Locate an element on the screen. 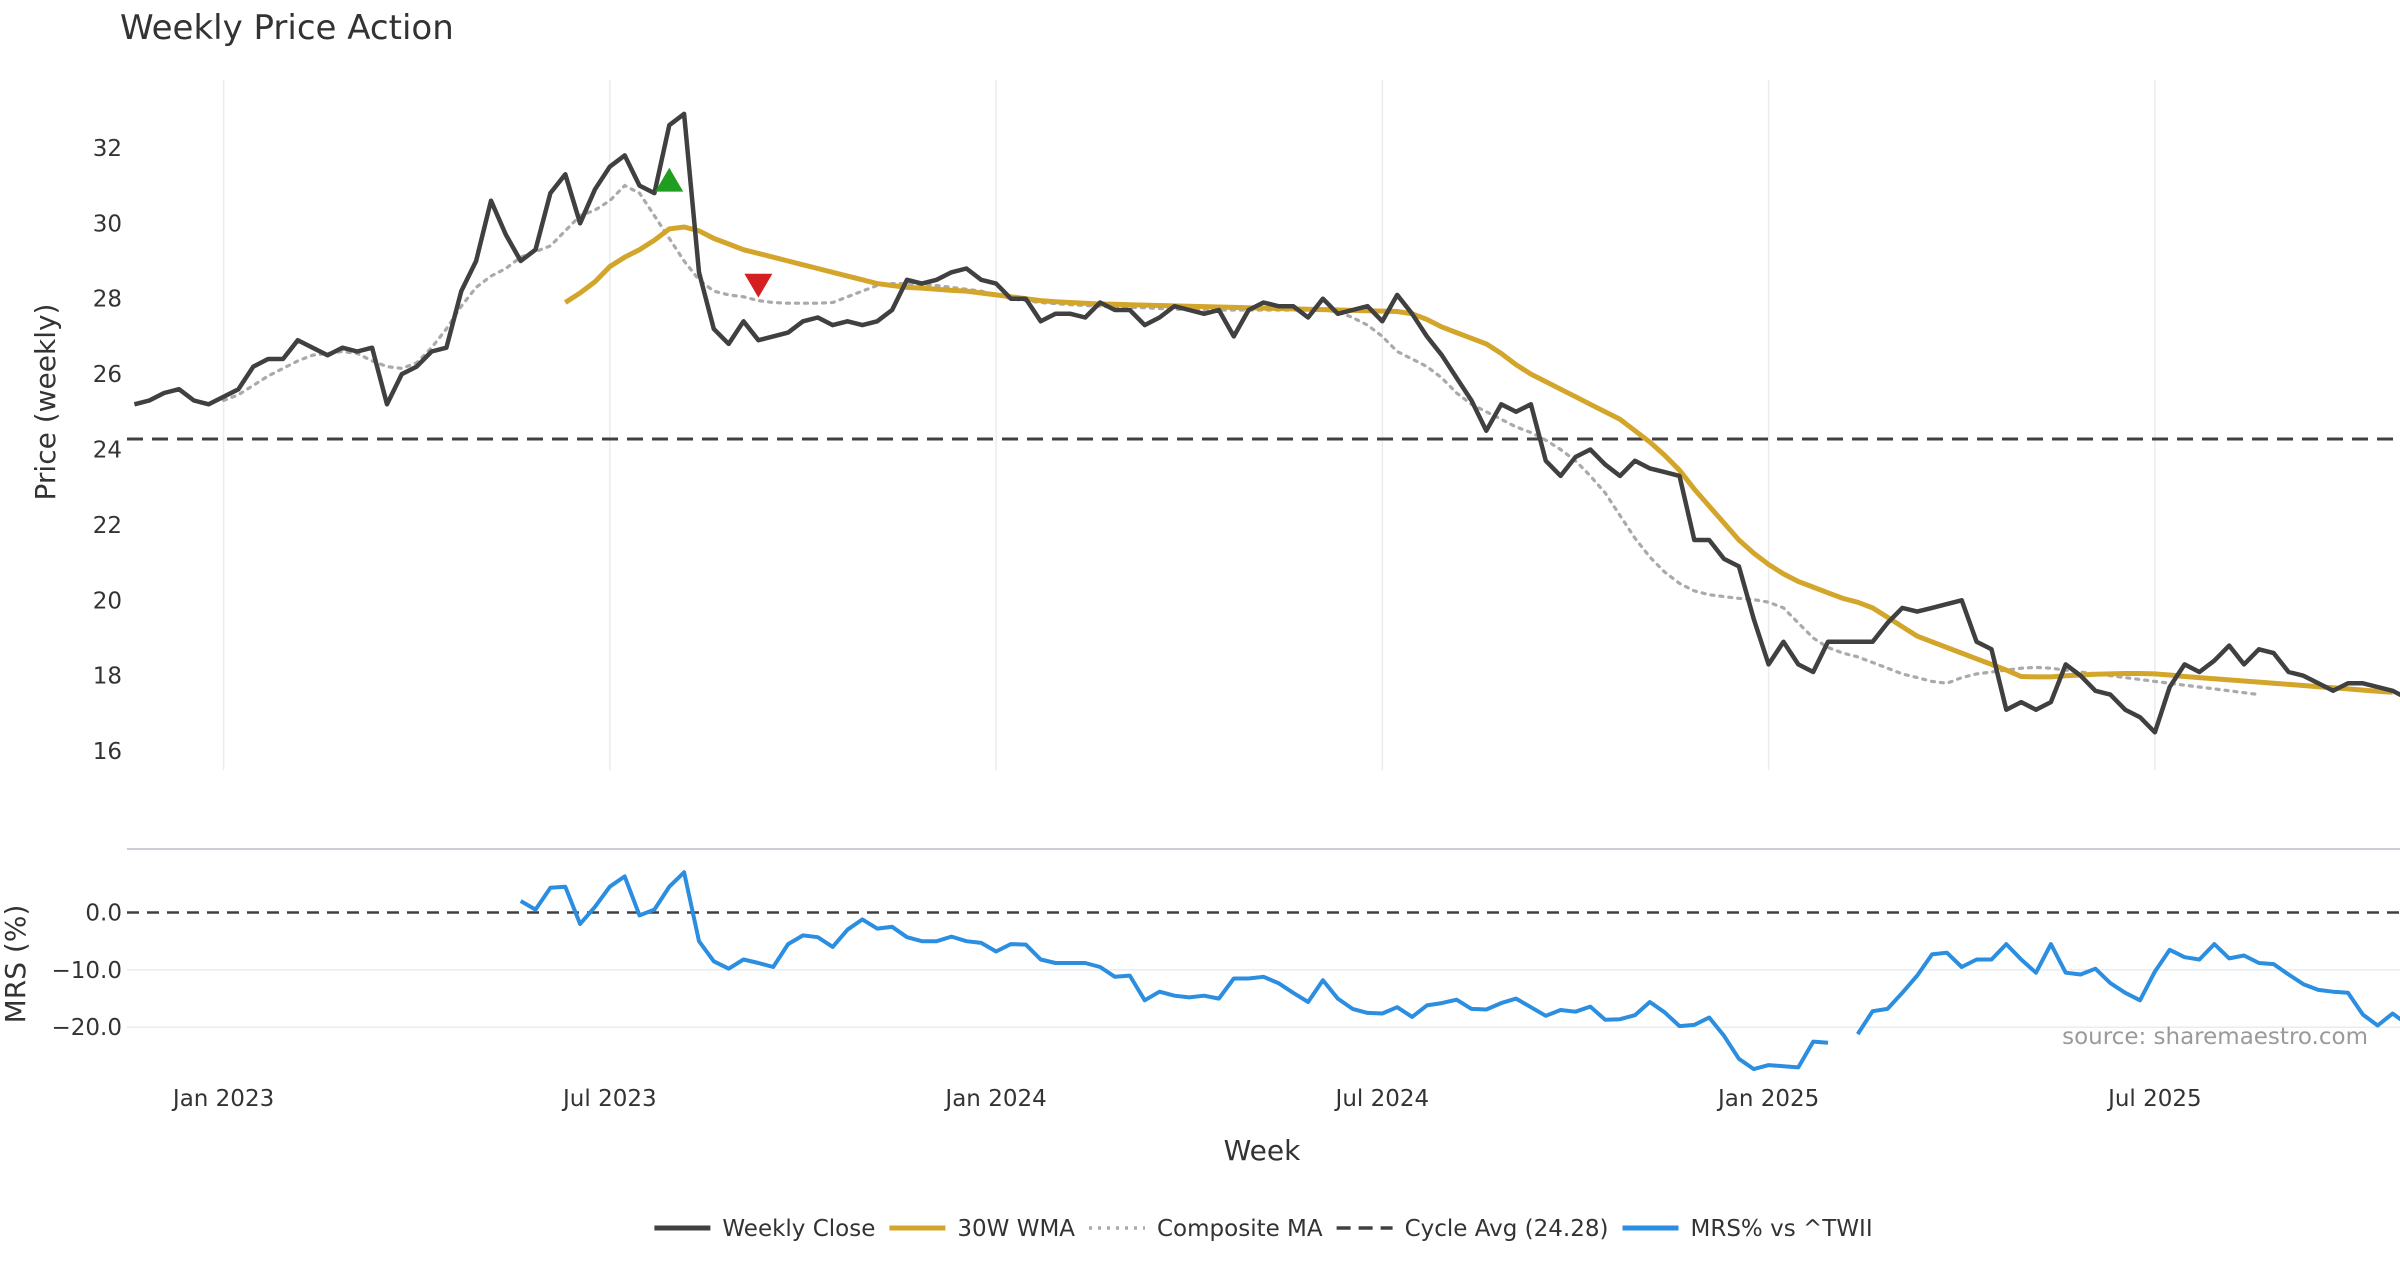 The width and height of the screenshot is (2400, 1264). price-y-tick: 18 is located at coordinates (107, 677).